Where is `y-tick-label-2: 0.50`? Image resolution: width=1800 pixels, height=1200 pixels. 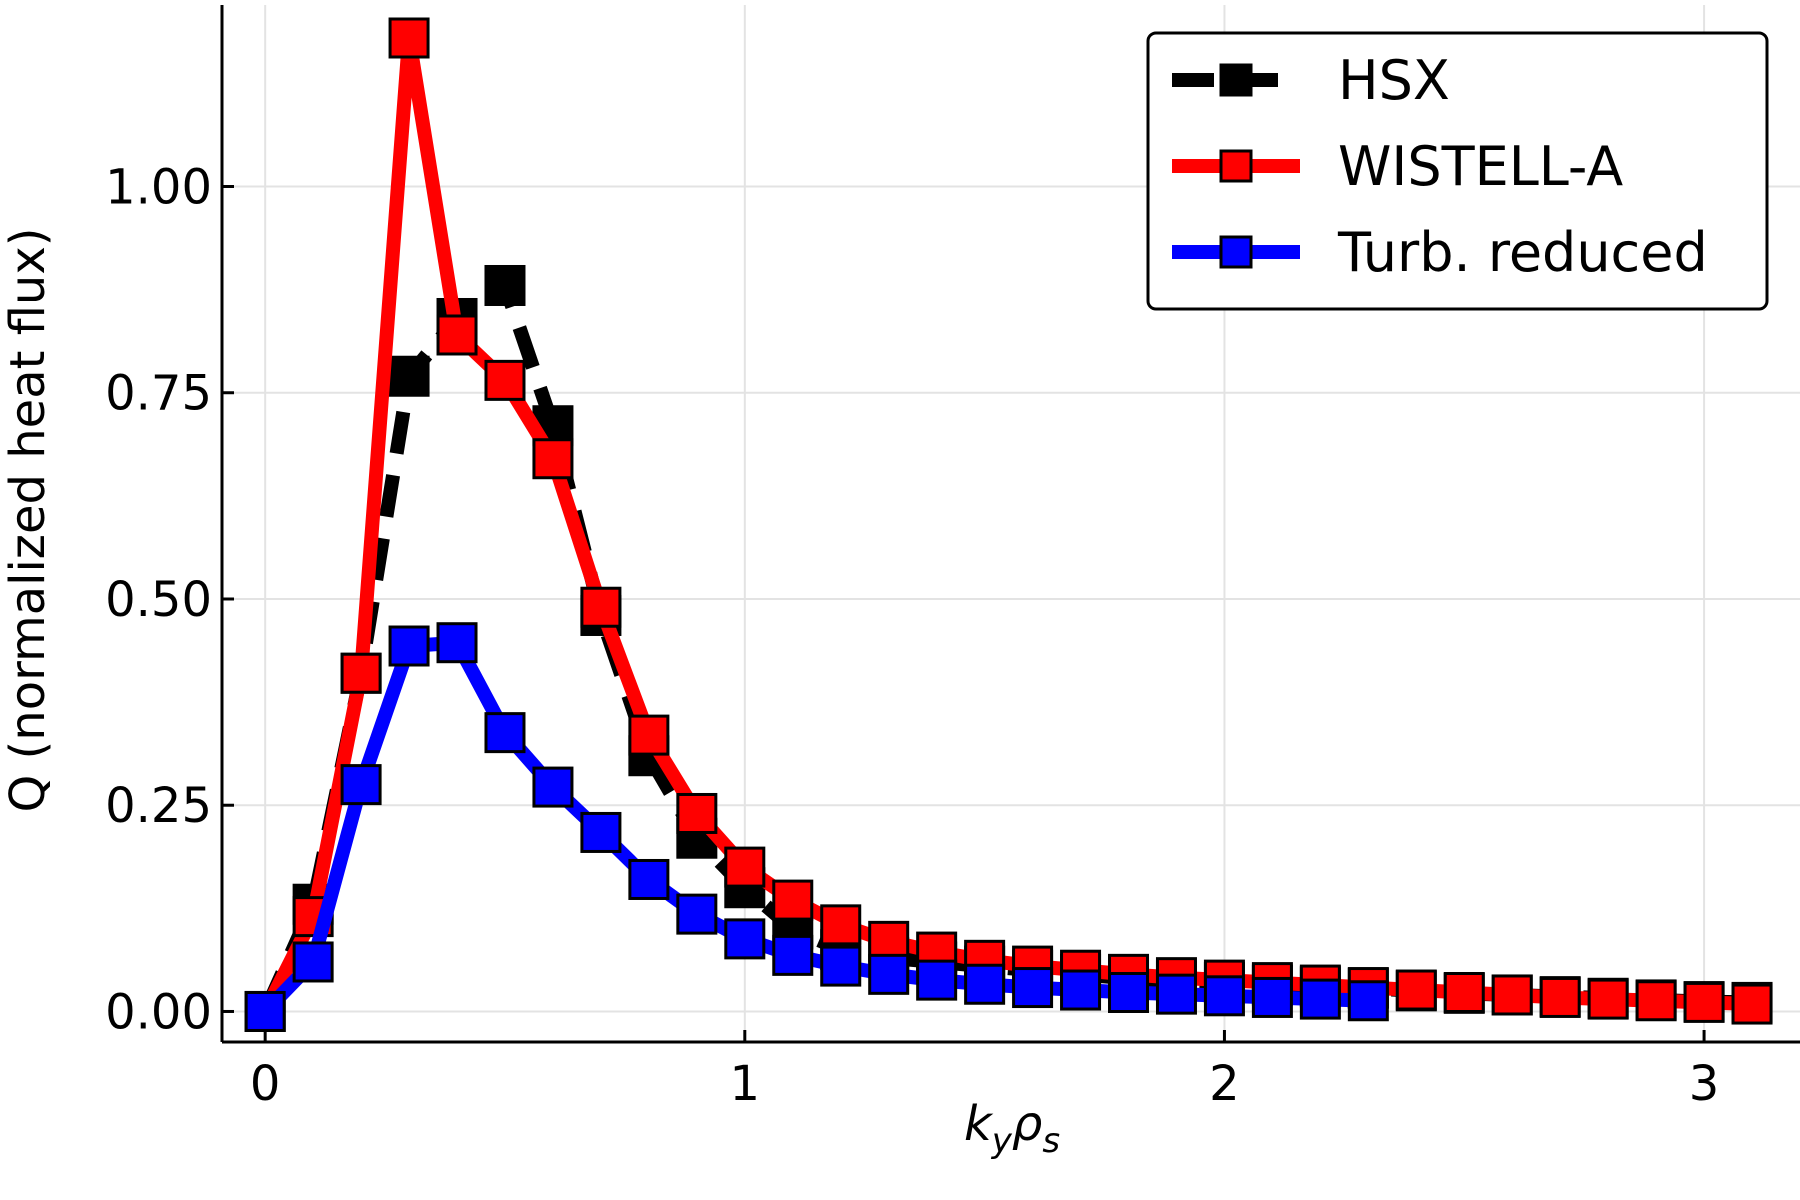 y-tick-label-2: 0.50 is located at coordinates (158, 600).